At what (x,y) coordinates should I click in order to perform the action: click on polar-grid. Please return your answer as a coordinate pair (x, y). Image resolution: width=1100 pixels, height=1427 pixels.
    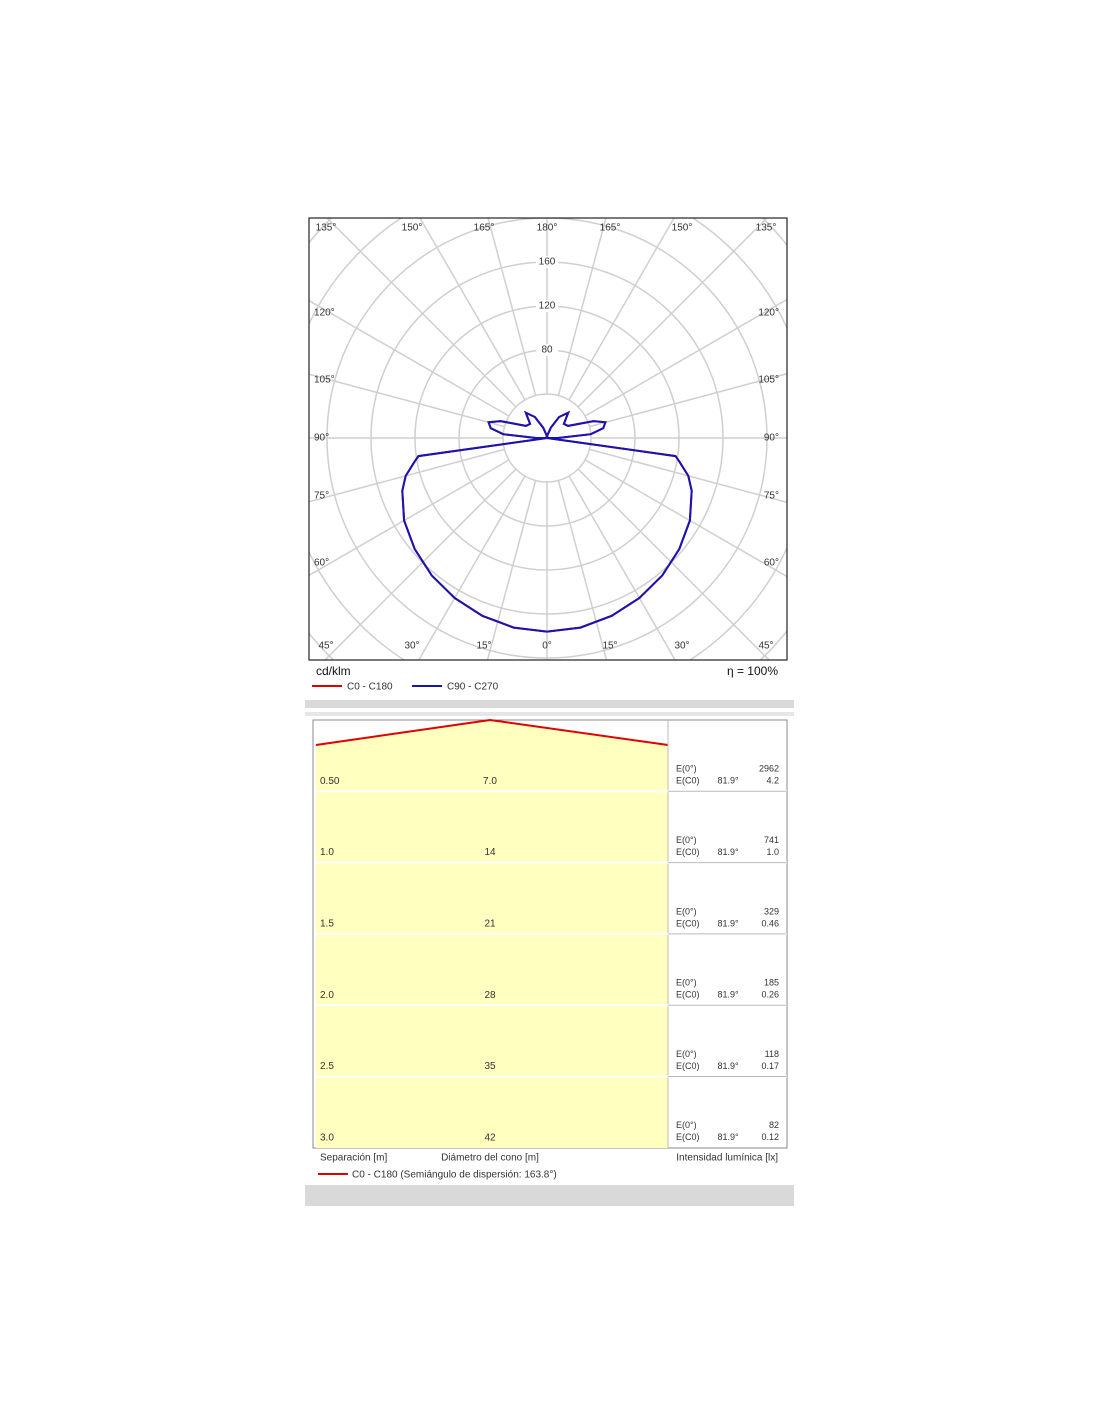
    Looking at the image, I should click on (548, 439).